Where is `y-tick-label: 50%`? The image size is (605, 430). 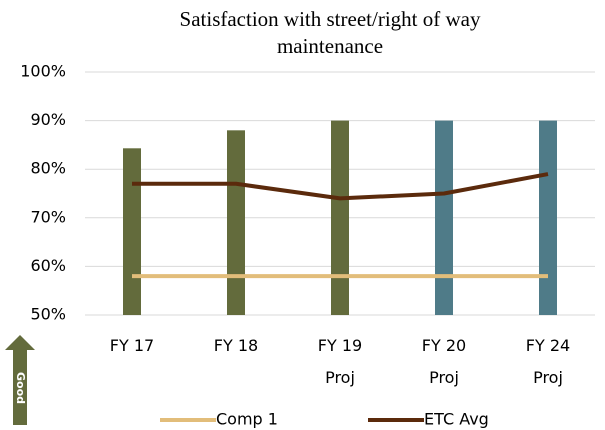 y-tick-label: 50% is located at coordinates (48, 314).